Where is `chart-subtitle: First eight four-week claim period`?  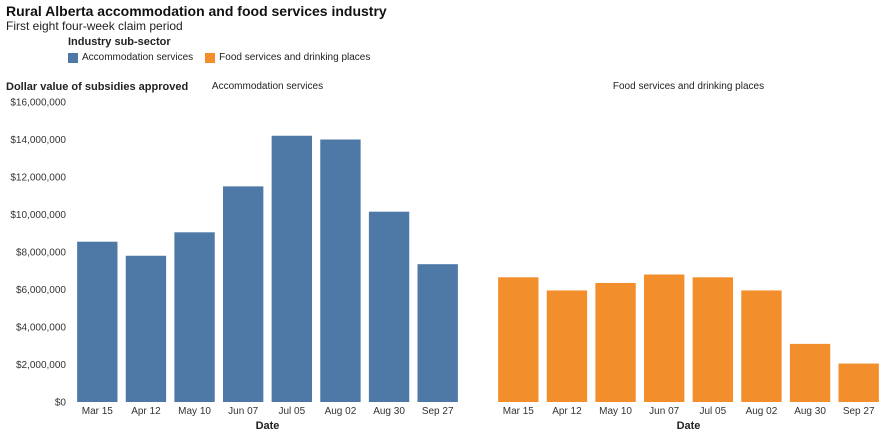 chart-subtitle: First eight four-week claim period is located at coordinates (94, 26).